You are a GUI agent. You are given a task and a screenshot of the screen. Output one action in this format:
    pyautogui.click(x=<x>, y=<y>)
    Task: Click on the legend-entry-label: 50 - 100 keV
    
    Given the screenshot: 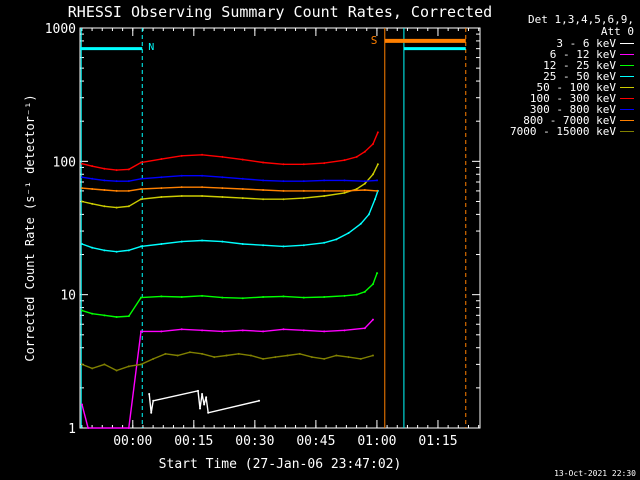 What is the action you would take?
    pyautogui.click(x=576, y=87)
    